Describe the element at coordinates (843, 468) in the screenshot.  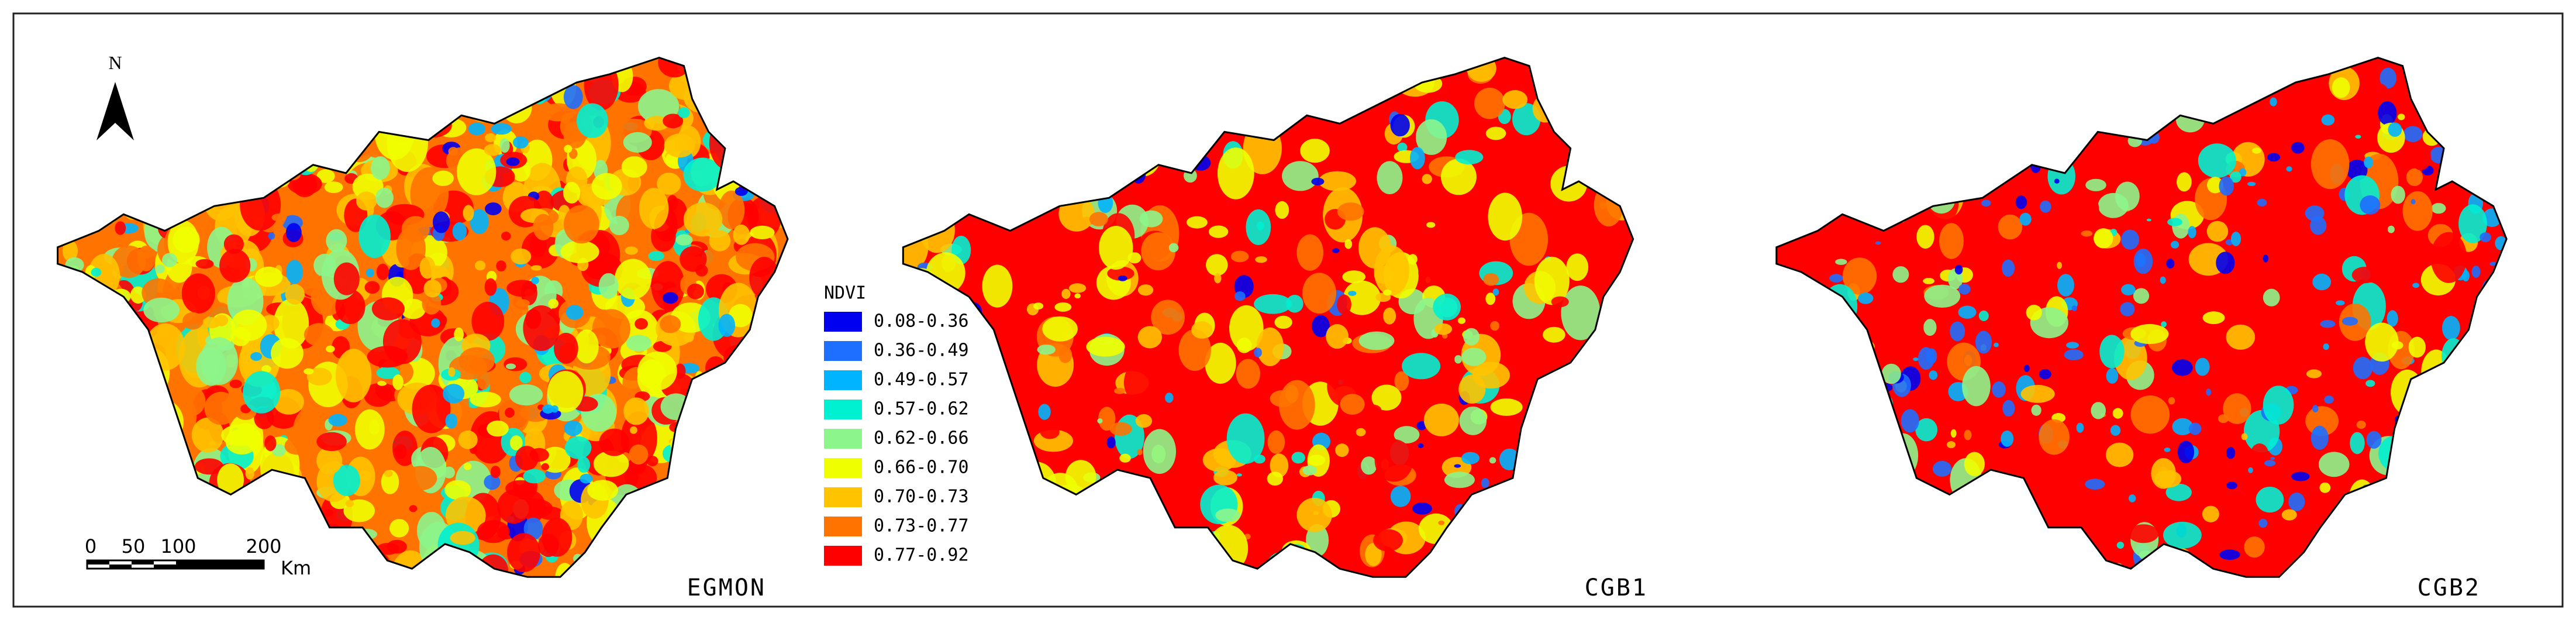
I see `legend-swatch` at that location.